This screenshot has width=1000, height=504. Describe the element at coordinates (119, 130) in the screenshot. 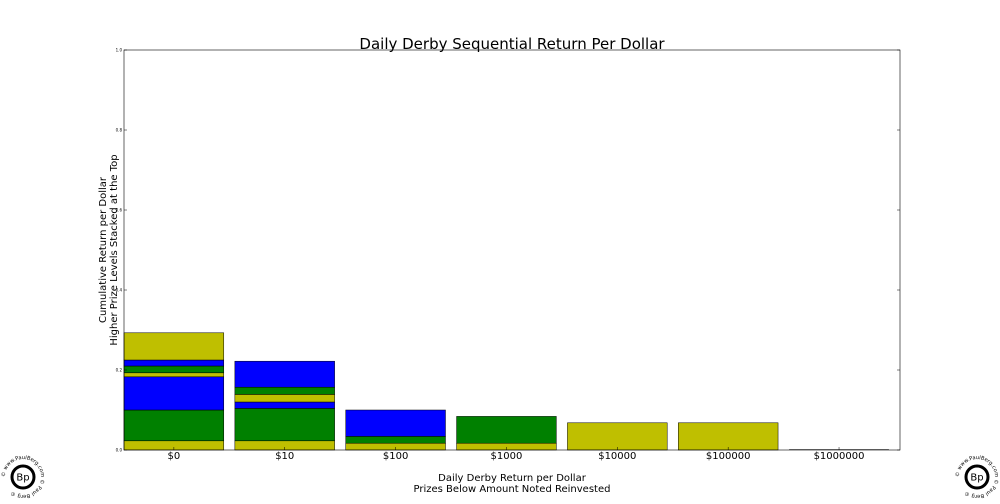

I see `y-tick-label: 0.8` at that location.